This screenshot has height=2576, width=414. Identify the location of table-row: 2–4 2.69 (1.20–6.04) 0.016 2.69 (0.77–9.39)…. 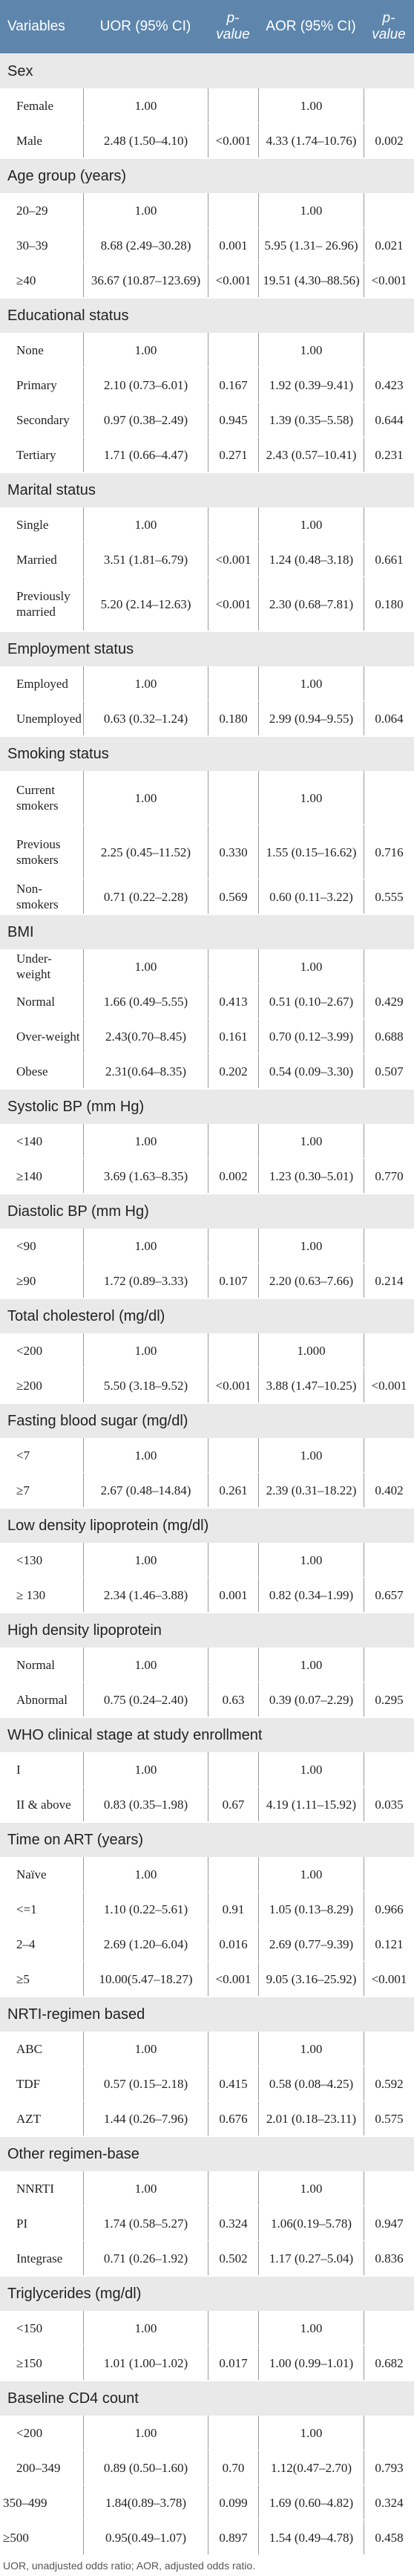
(207, 1944).